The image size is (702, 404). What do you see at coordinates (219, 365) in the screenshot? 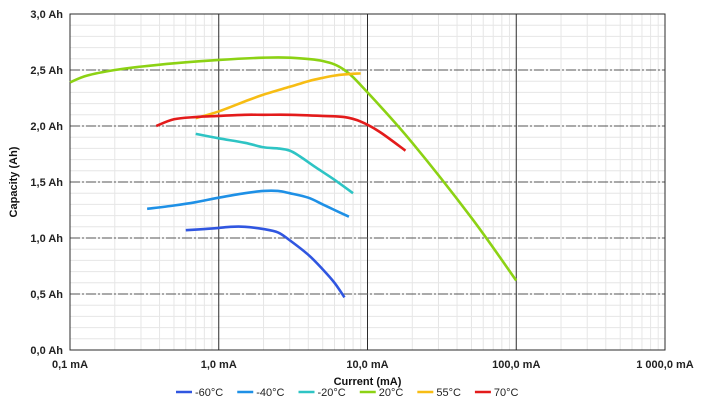
I see `x-tick-label: 1,0 mA` at bounding box center [219, 365].